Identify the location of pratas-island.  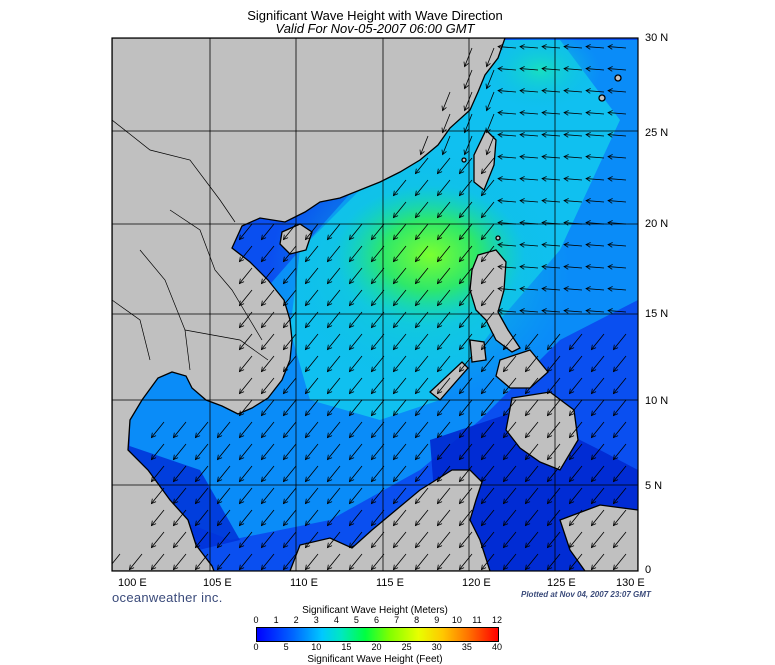
(464, 160).